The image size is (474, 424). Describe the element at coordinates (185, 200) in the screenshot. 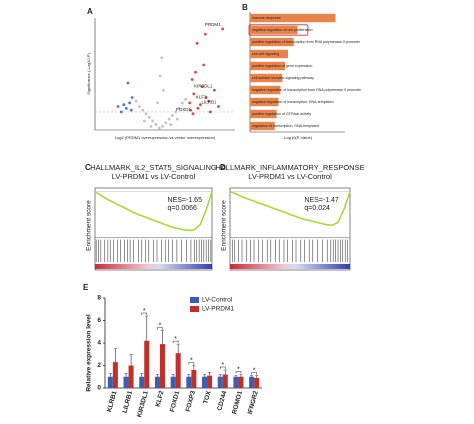

I see `nes: NES=-1.65` at that location.